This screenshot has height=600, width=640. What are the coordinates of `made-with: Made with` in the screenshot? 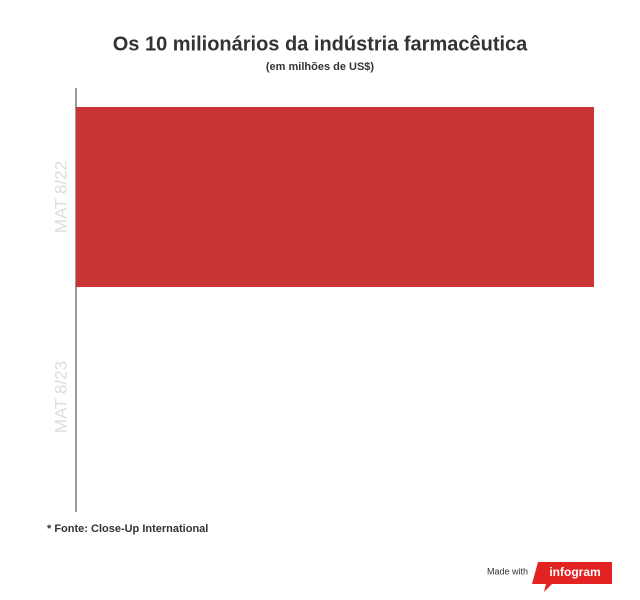 It's located at (507, 571).